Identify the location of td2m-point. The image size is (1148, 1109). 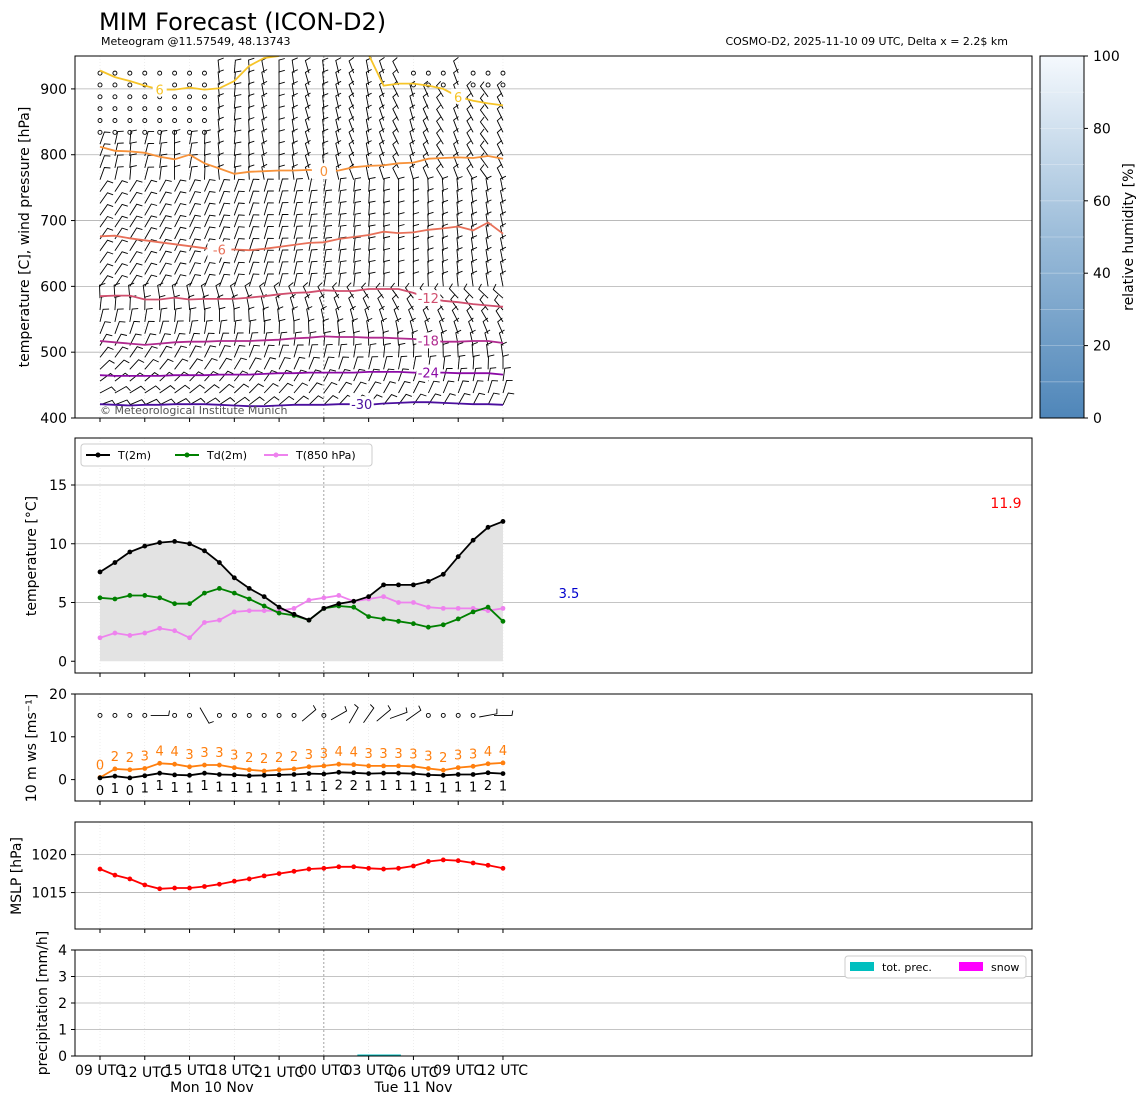
(175, 604).